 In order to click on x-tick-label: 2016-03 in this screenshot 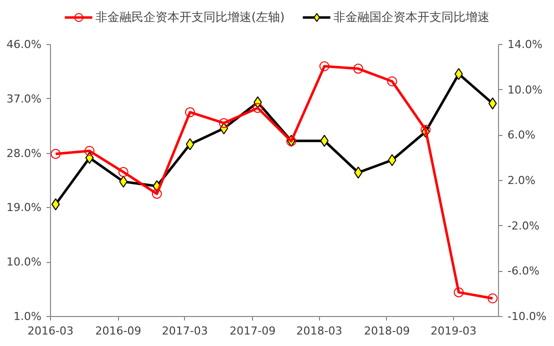, I will do `click(51, 331)`.